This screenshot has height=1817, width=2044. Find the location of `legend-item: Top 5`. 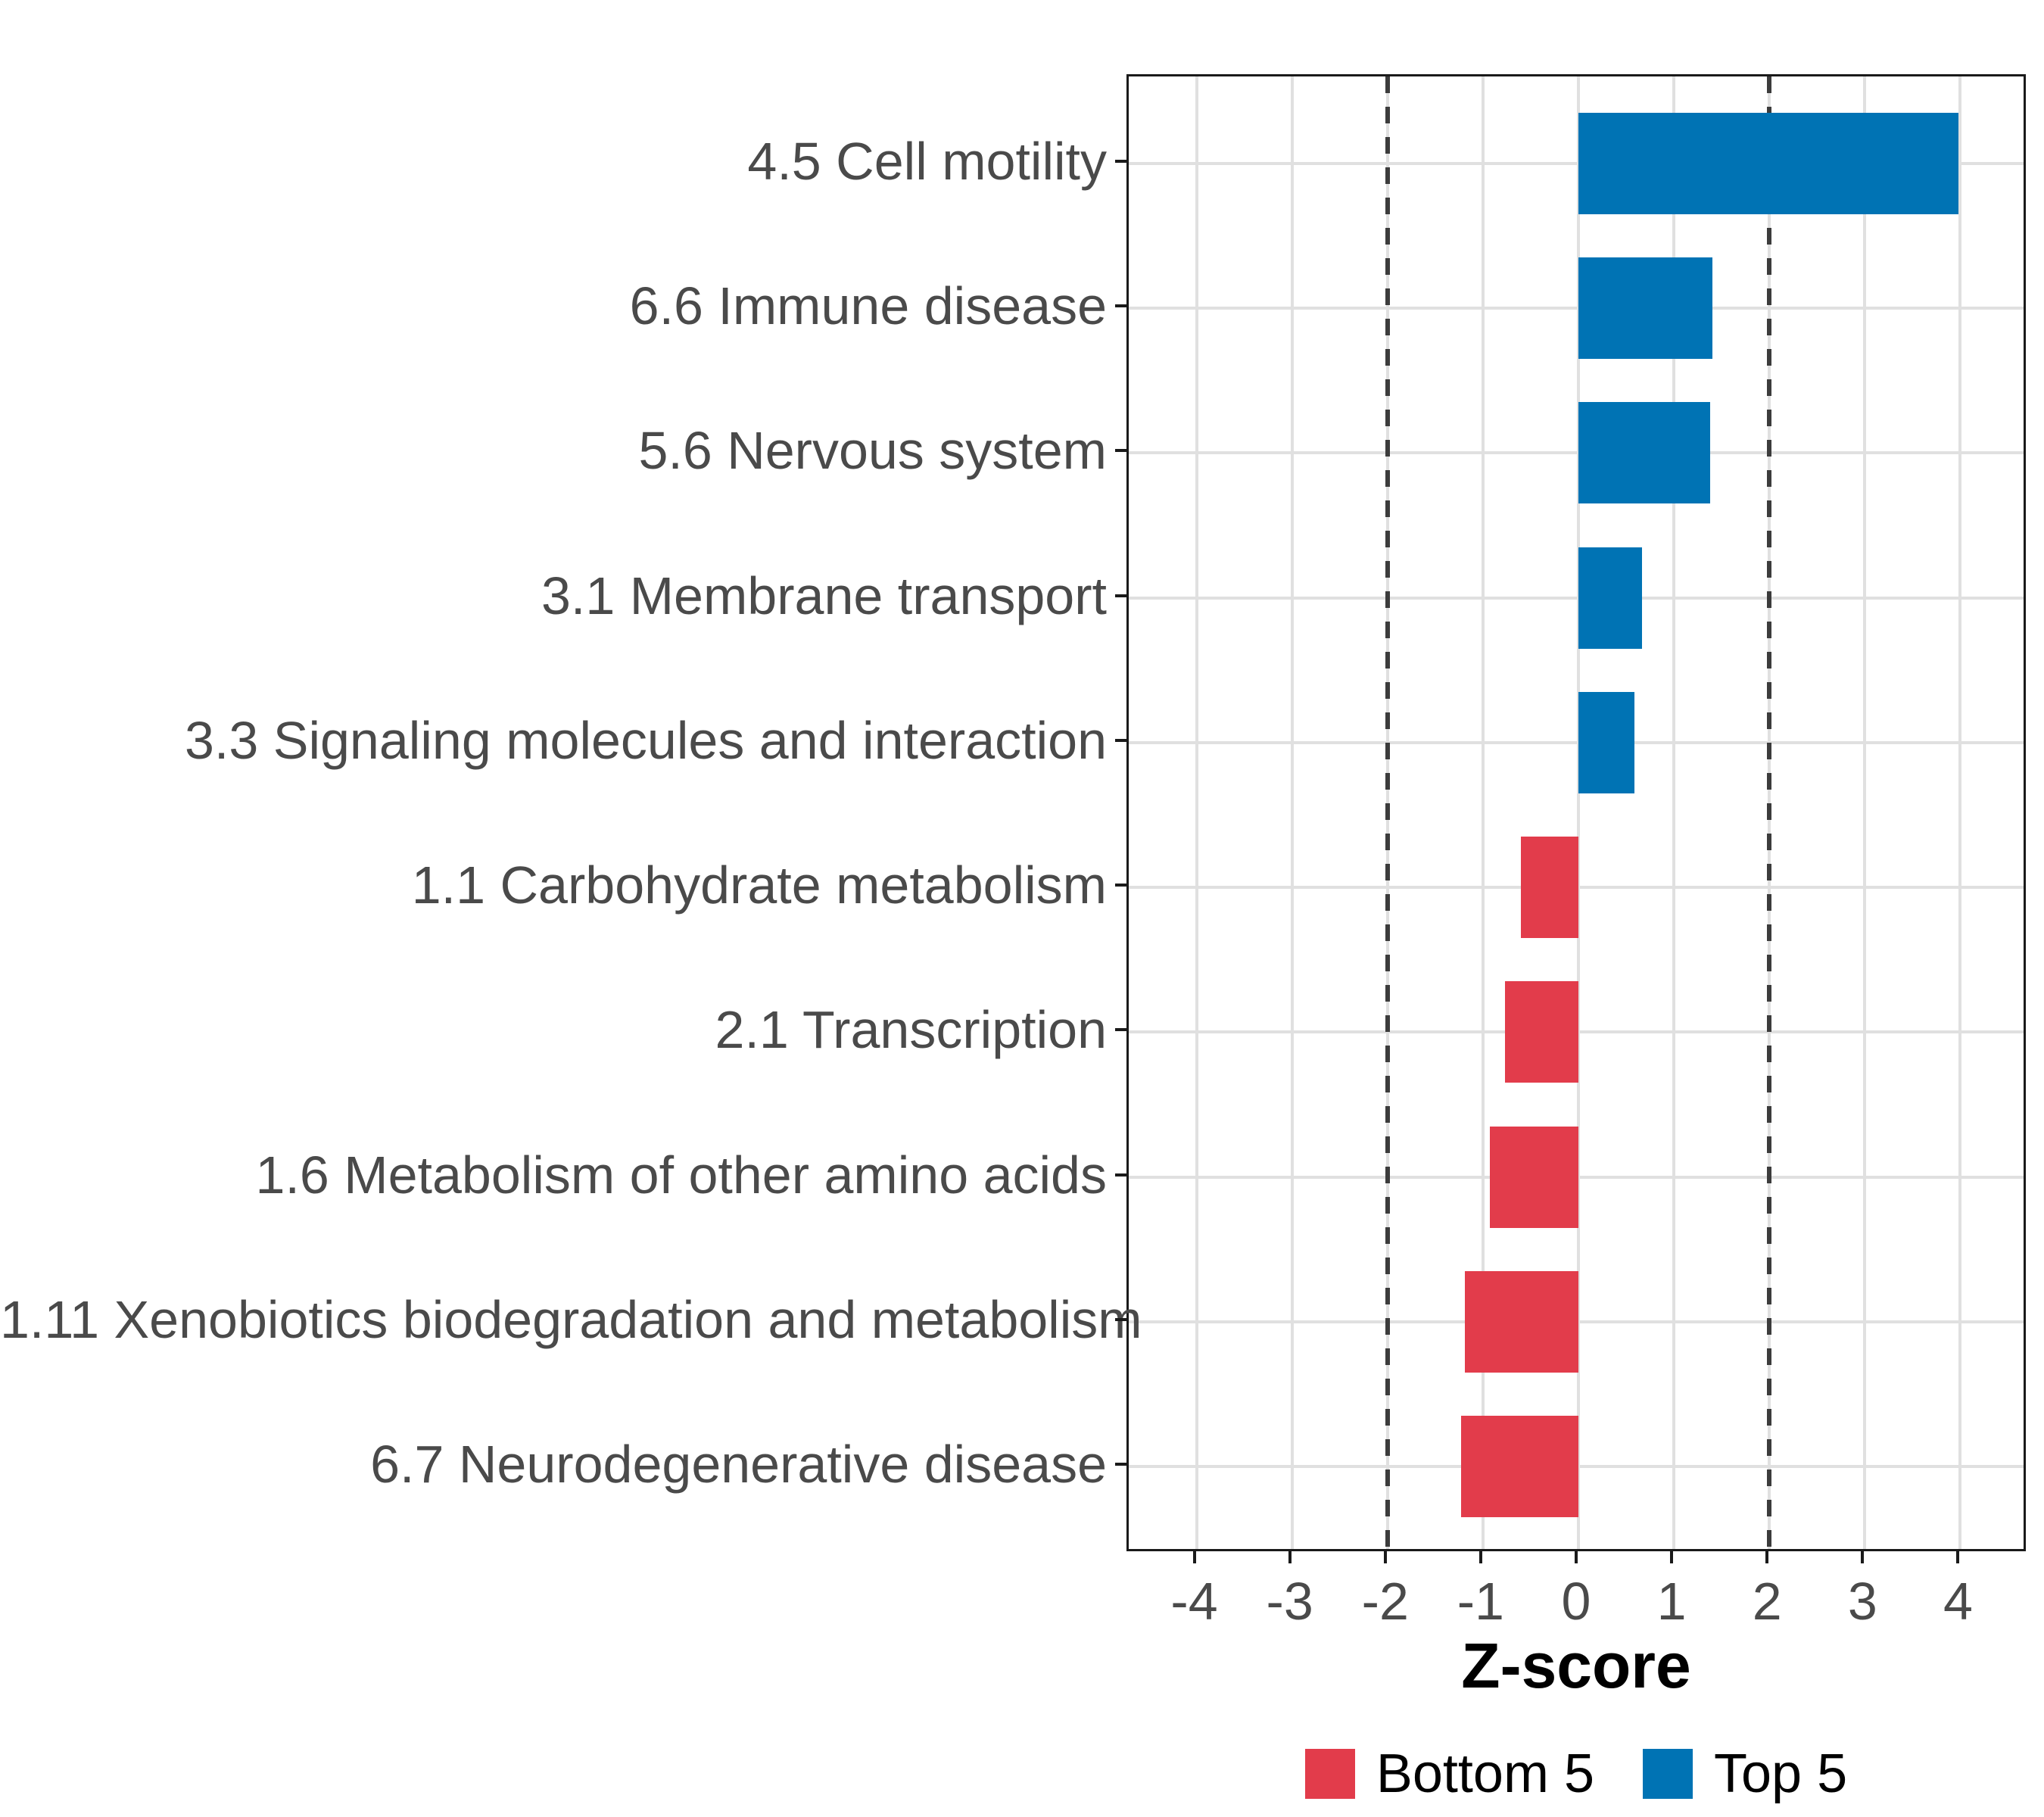

legend-item: Top 5 is located at coordinates (1745, 1774).